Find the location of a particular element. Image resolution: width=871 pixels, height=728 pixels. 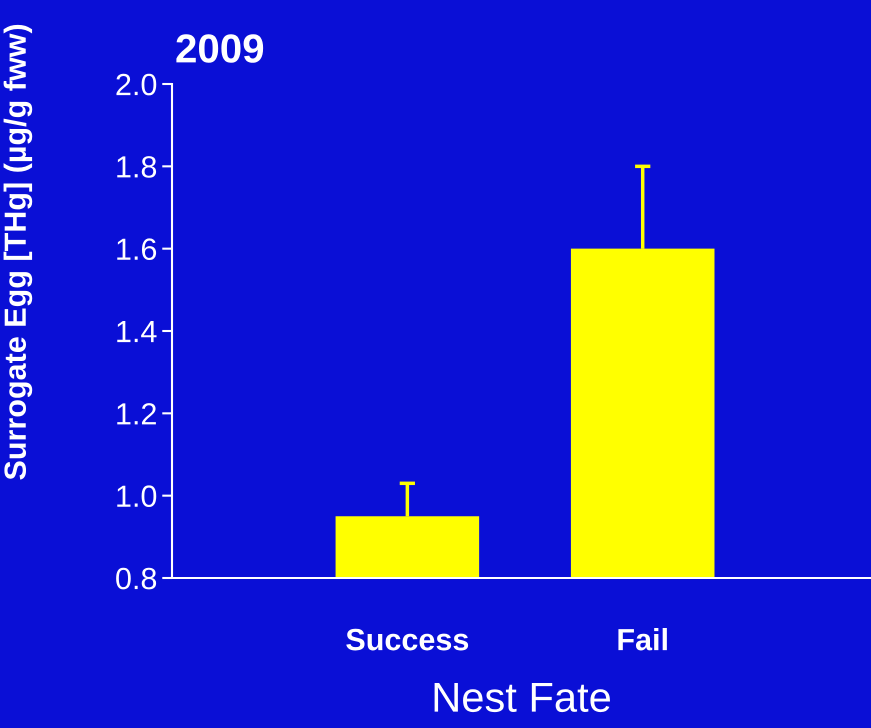

y-tick-label: 1.2 is located at coordinates (136, 413).